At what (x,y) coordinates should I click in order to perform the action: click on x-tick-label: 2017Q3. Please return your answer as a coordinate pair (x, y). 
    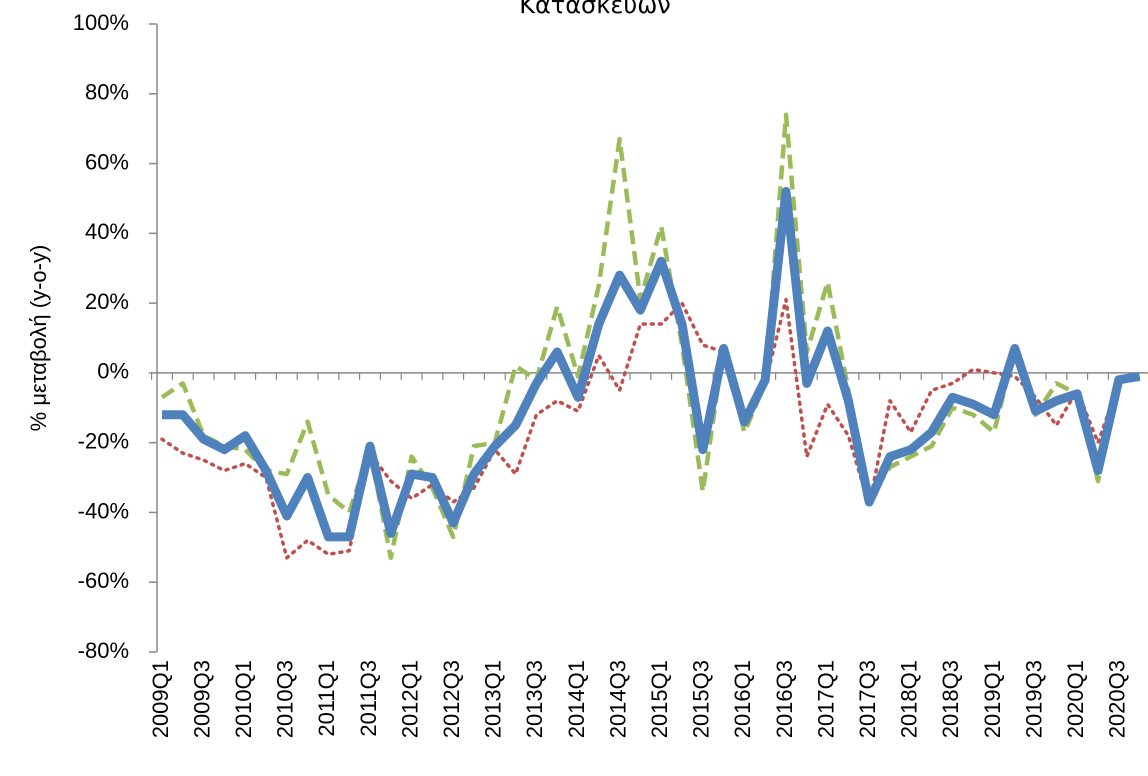
    Looking at the image, I should click on (867, 699).